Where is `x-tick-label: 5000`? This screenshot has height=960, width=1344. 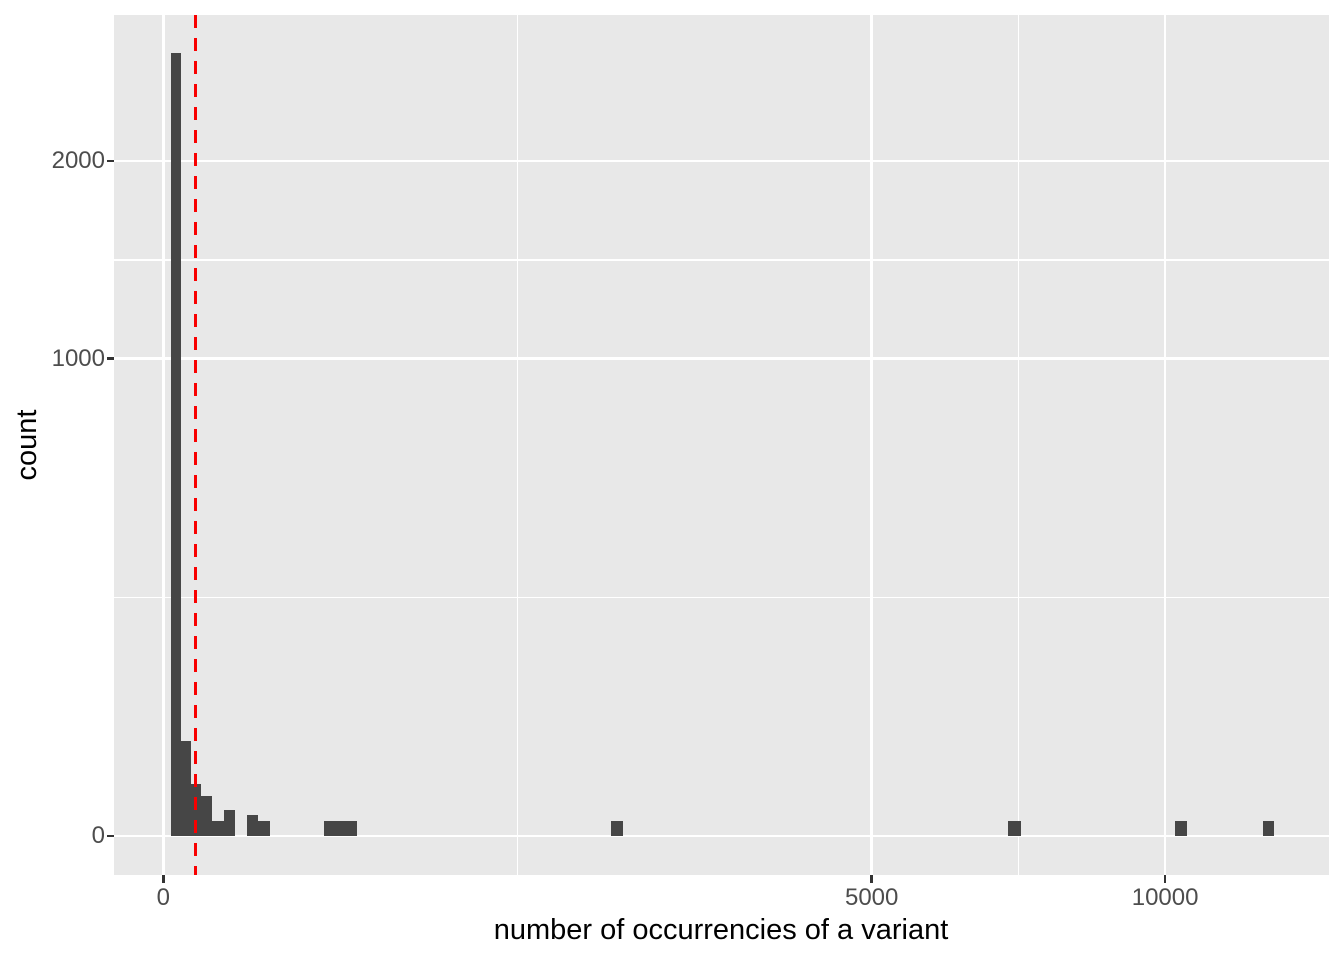 x-tick-label: 5000 is located at coordinates (871, 897).